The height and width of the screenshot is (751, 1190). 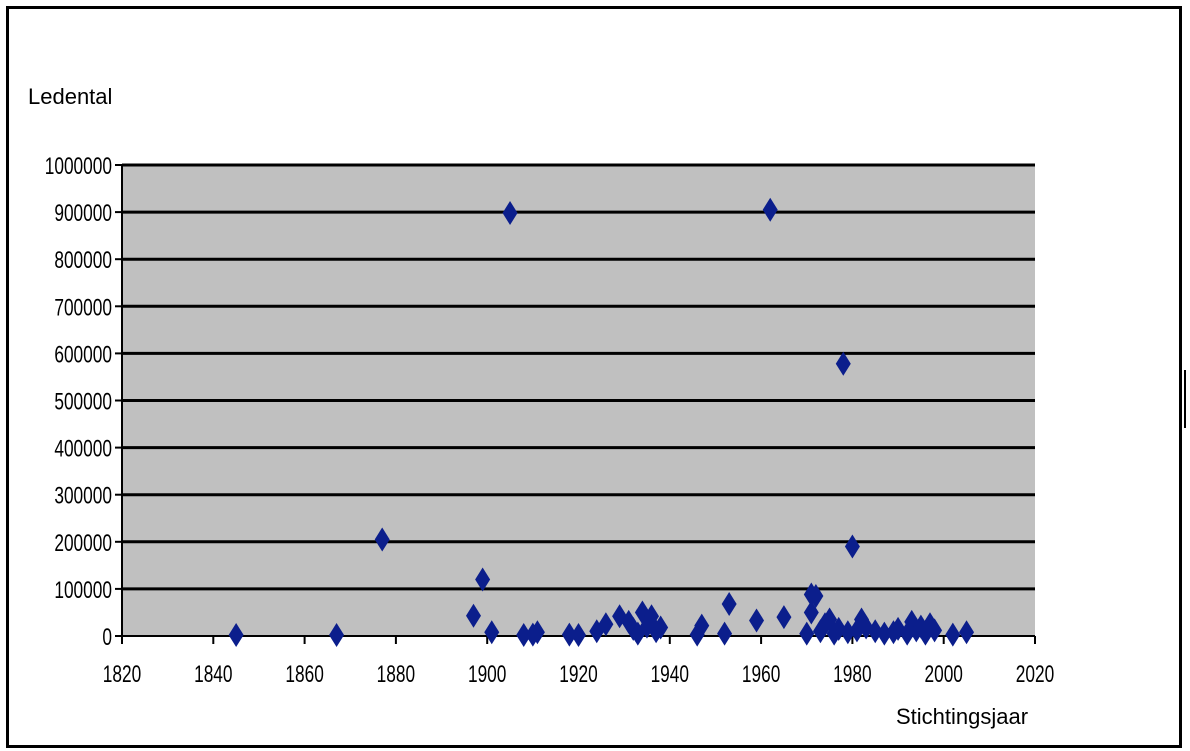 I want to click on x-tick-label: 2000, so click(x=943, y=674).